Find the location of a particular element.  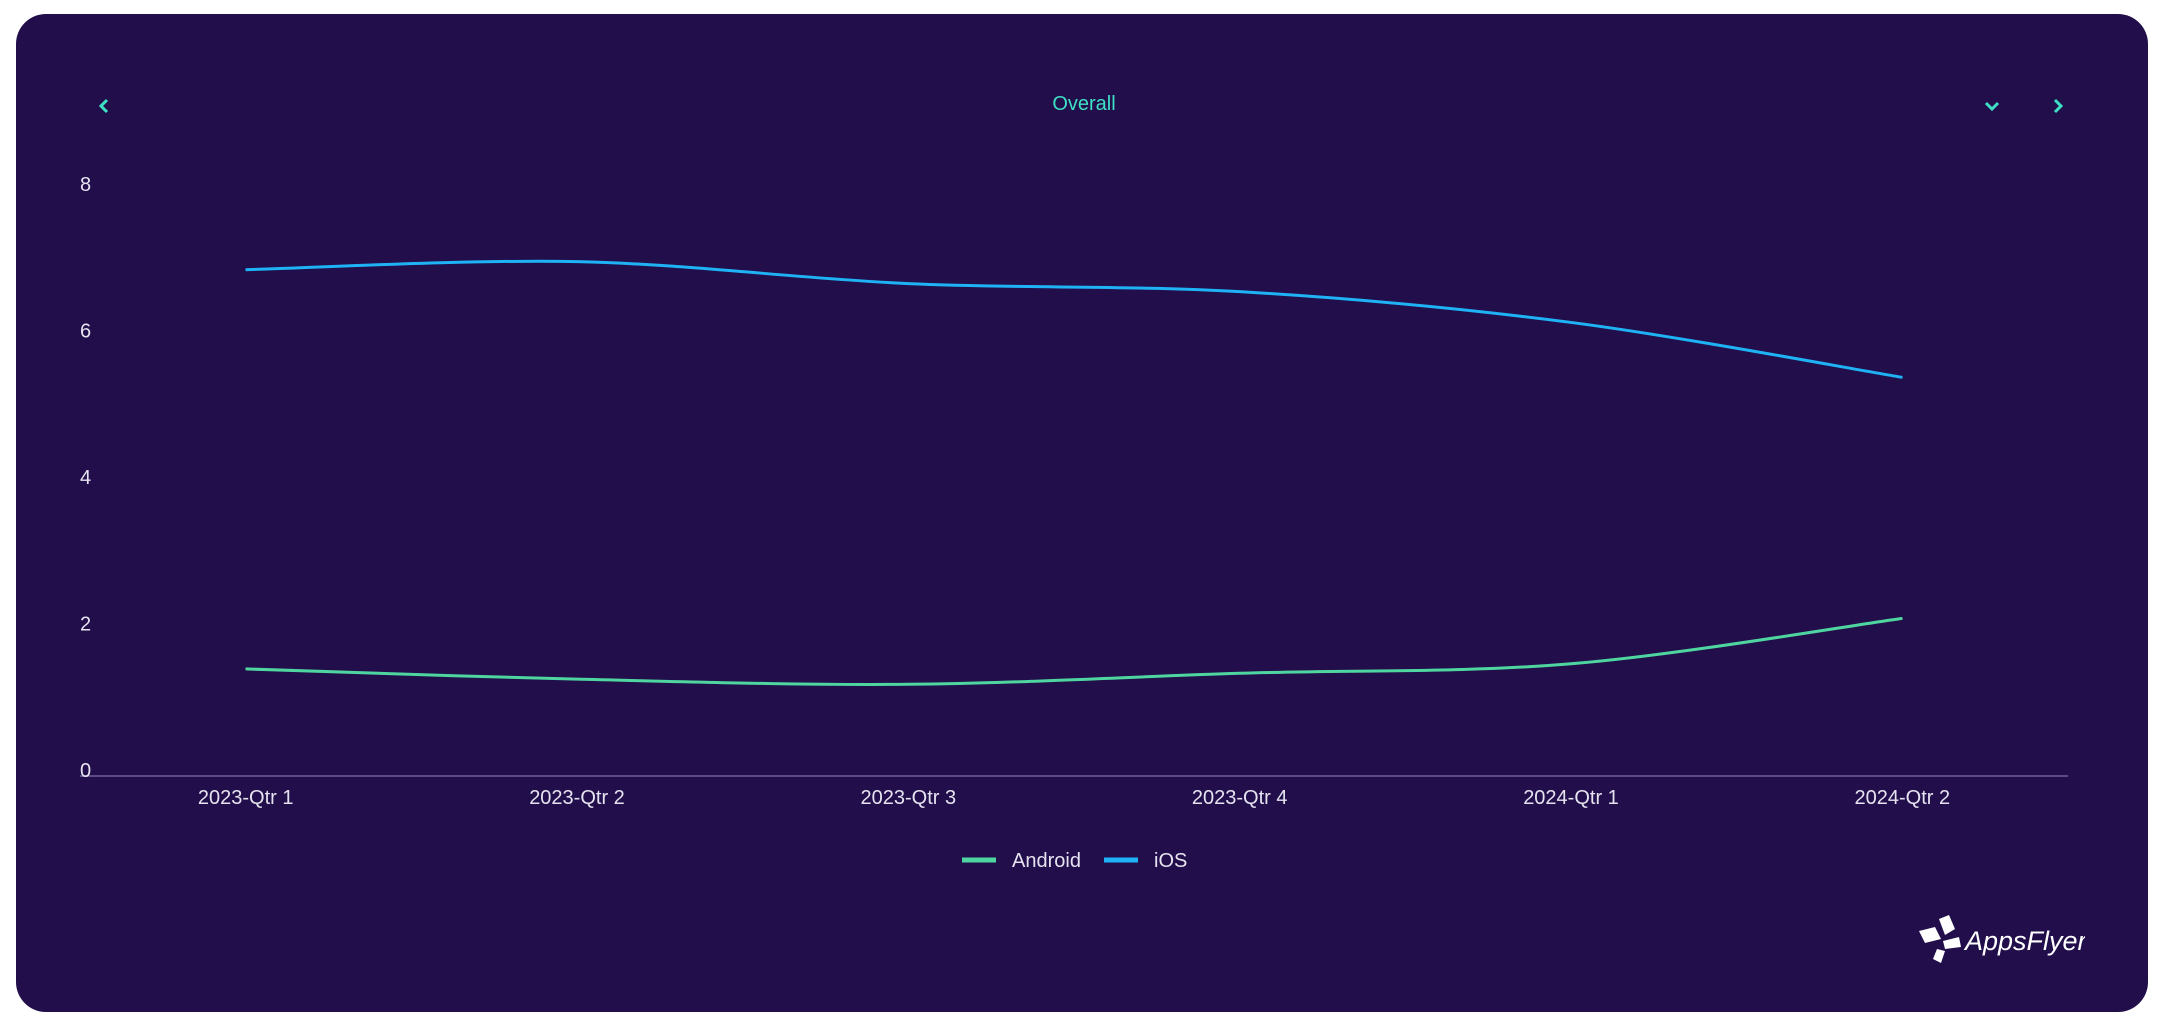

series-line-ios is located at coordinates (1074, 319).